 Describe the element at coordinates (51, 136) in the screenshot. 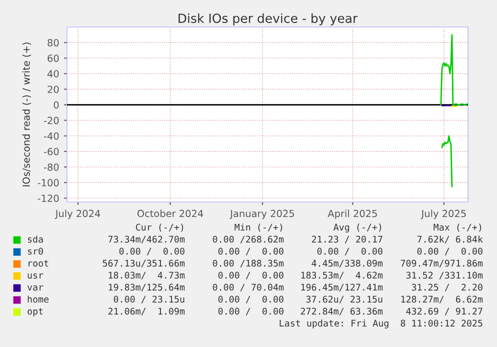

I see `y-tick-label: -40` at that location.